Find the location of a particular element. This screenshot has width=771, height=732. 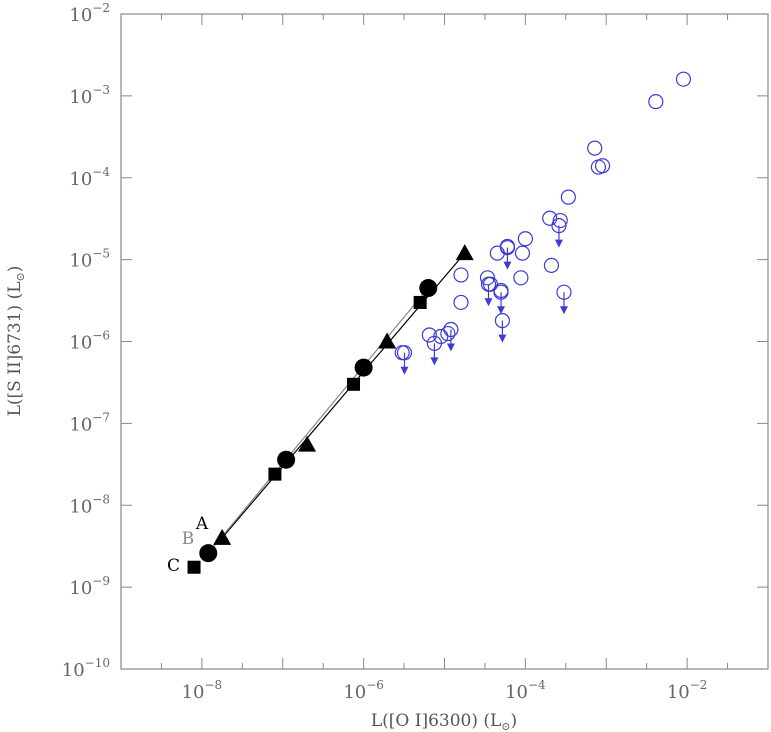

series-labels: ABC is located at coordinates (188, 545).